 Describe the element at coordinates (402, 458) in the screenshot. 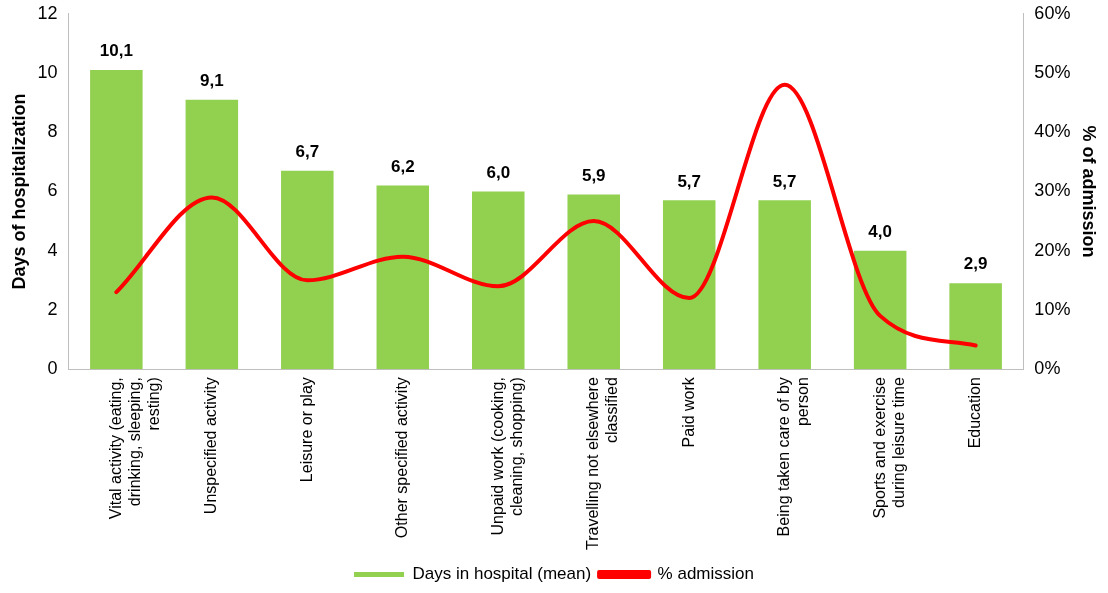

I see `x-tick-label: Other specified activity` at that location.